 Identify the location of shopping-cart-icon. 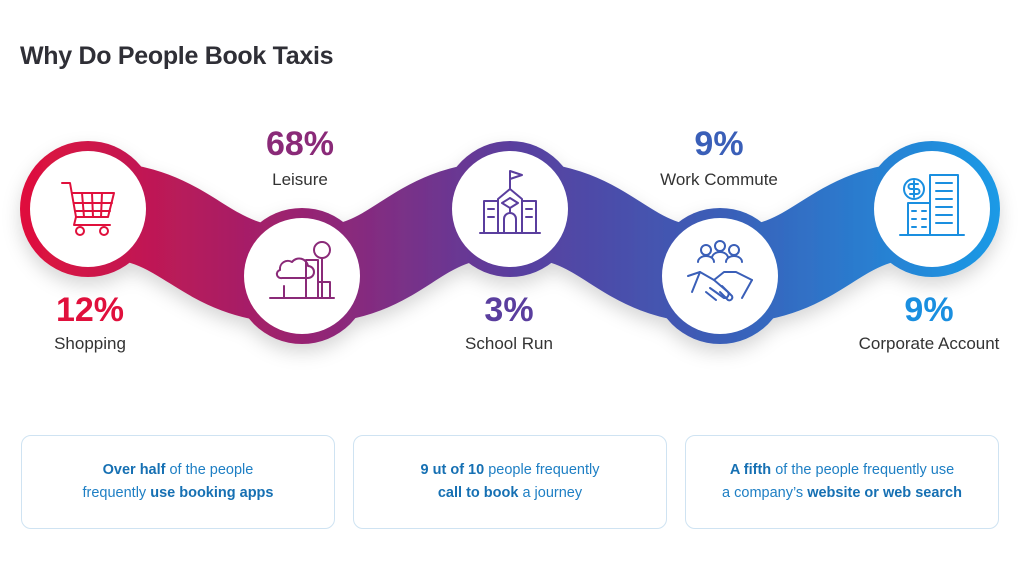
(88, 209).